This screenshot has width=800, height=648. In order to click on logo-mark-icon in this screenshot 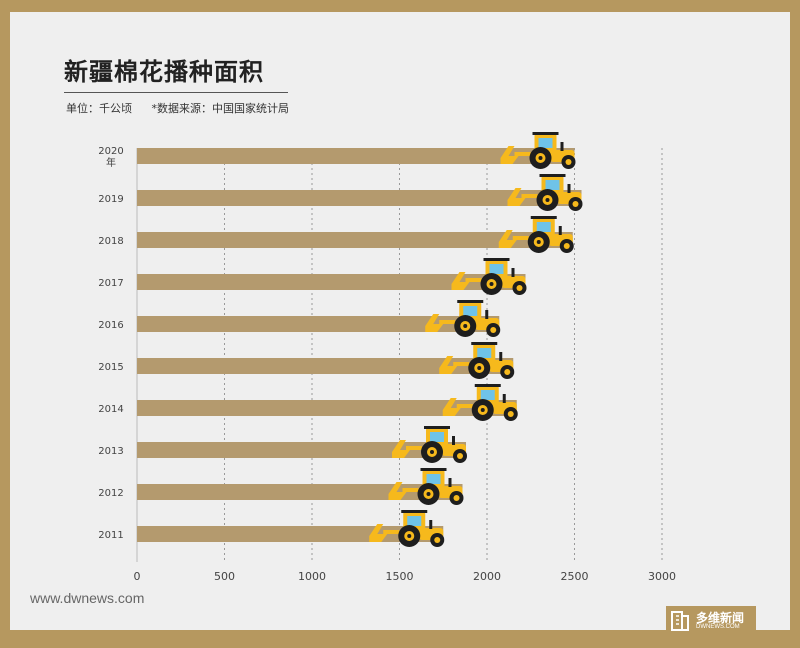, I will do `click(680, 621)`.